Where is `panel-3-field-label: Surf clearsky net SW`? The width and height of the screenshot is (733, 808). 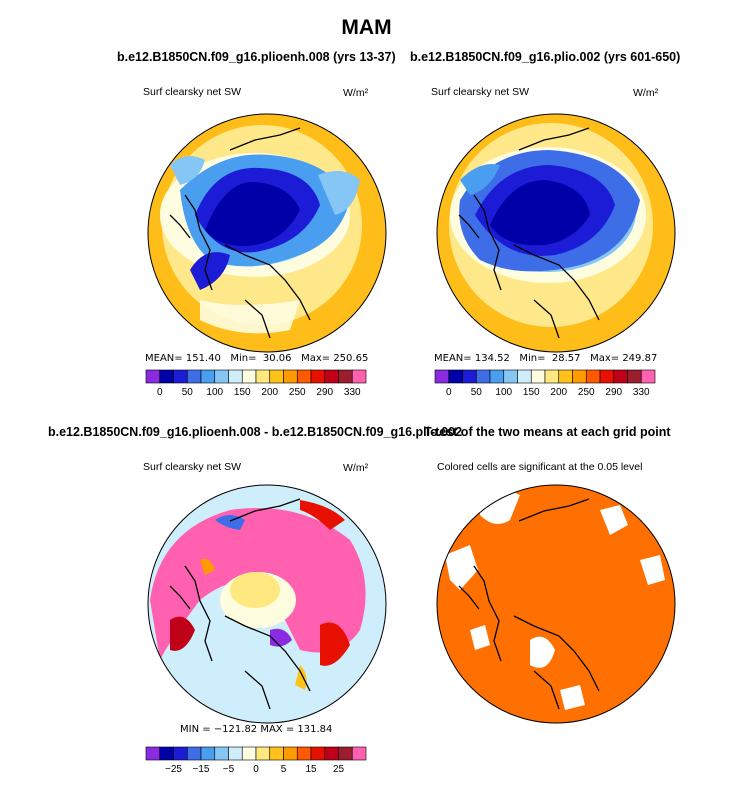 panel-3-field-label: Surf clearsky net SW is located at coordinates (192, 467).